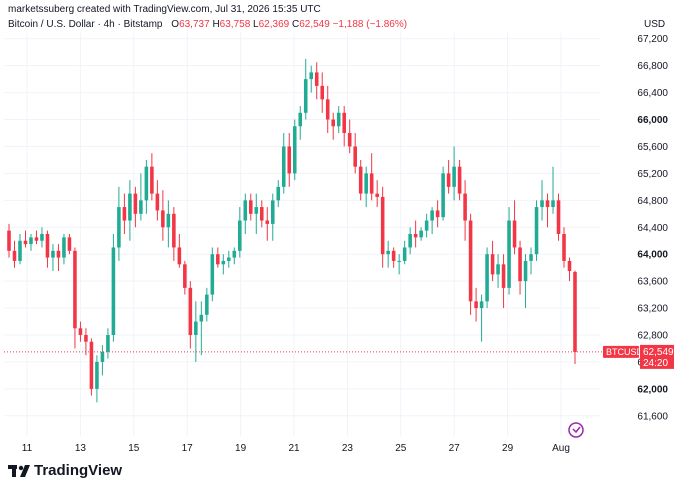 The width and height of the screenshot is (680, 491). Describe the element at coordinates (576, 430) in the screenshot. I see `replay-icon` at that location.